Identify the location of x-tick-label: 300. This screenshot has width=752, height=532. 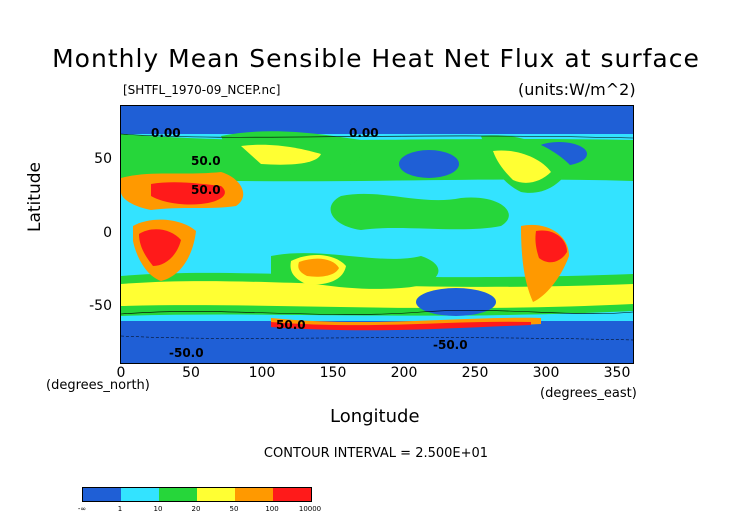
(546, 373).